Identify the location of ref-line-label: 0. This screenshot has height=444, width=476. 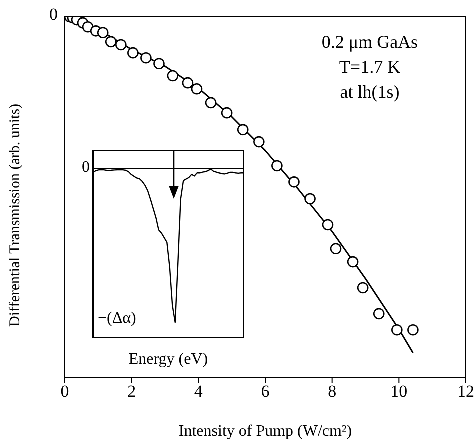
(86, 168).